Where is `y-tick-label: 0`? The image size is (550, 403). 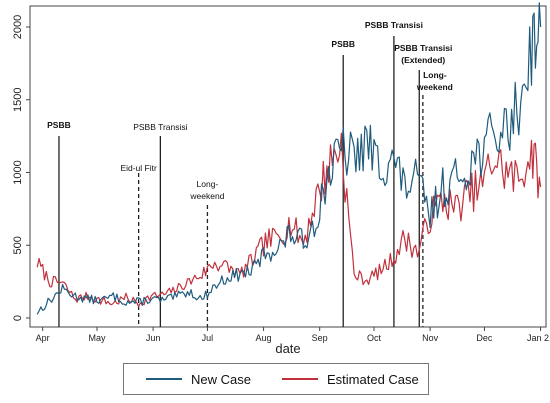
y-tick-label: 0 is located at coordinates (18, 318).